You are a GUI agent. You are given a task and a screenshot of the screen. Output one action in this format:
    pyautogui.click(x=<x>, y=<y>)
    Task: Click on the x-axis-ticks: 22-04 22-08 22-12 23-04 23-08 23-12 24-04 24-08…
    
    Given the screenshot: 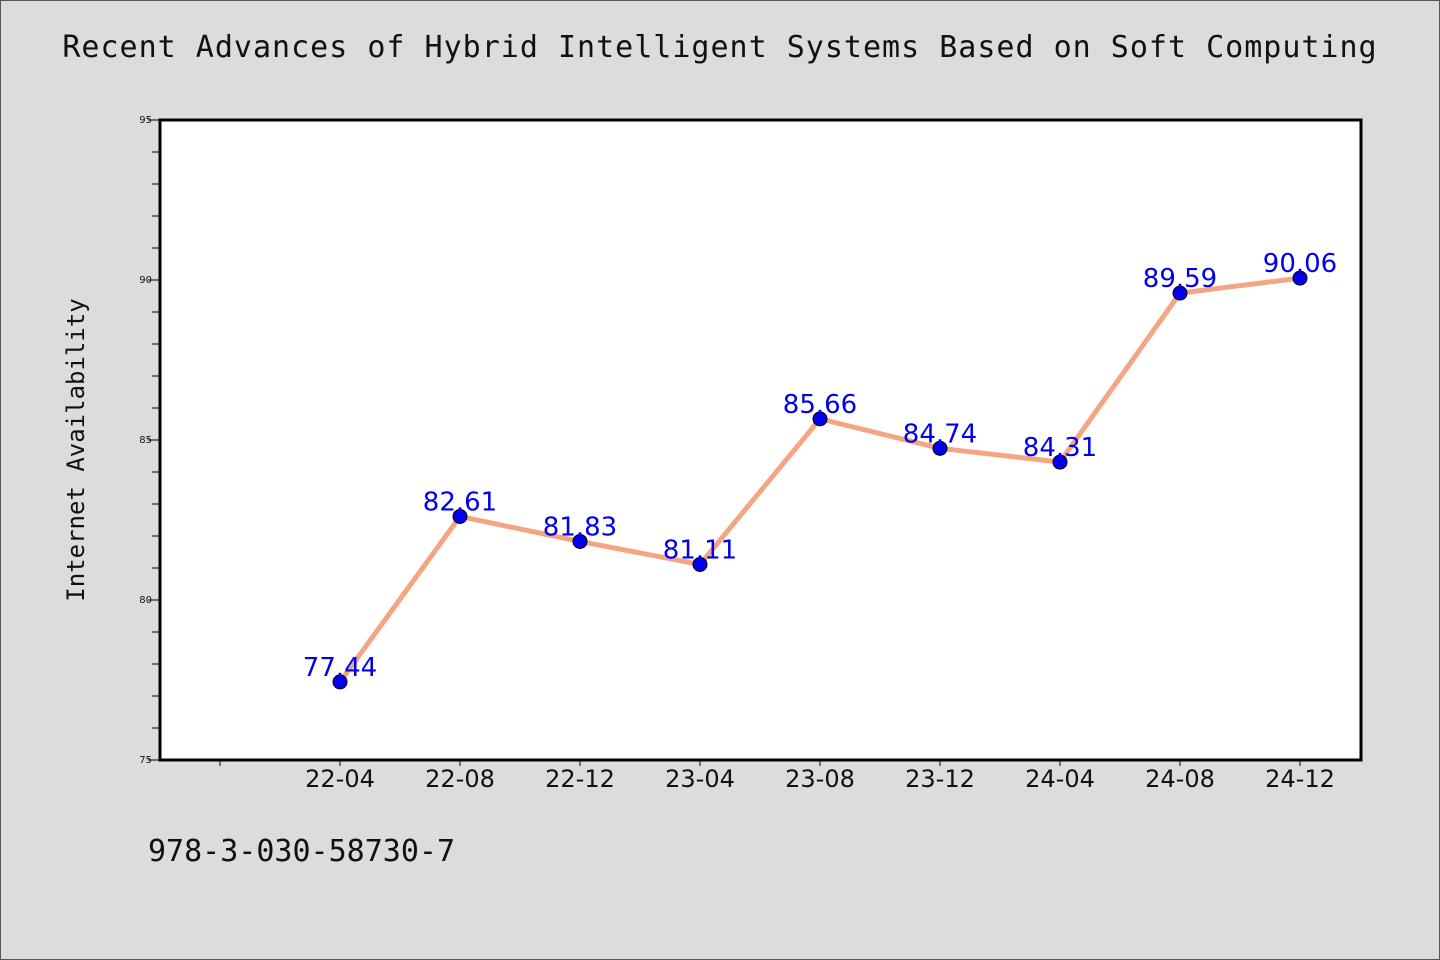 What is the action you would take?
    pyautogui.click(x=777, y=776)
    